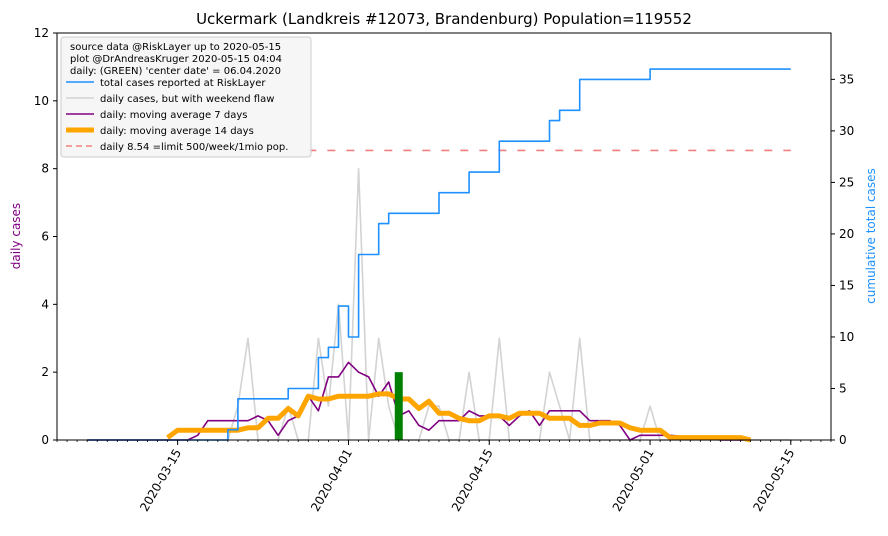  What do you see at coordinates (846, 131) in the screenshot?
I see `right-tick-label: 30` at bounding box center [846, 131].